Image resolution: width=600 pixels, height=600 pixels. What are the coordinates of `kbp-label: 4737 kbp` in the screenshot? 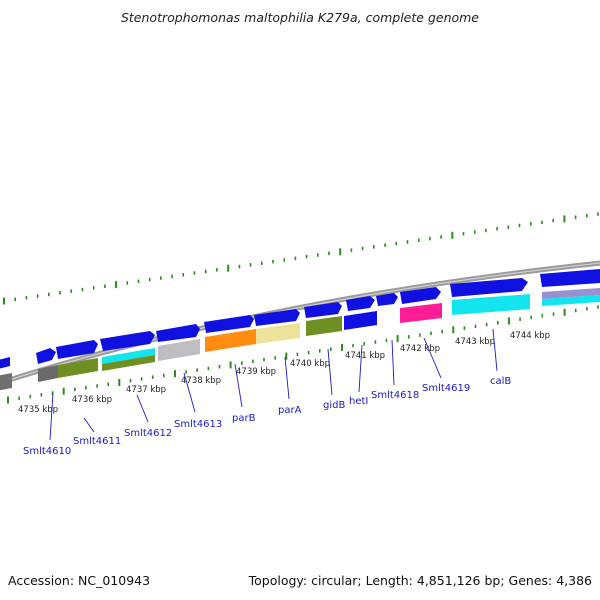 It's located at (146, 390).